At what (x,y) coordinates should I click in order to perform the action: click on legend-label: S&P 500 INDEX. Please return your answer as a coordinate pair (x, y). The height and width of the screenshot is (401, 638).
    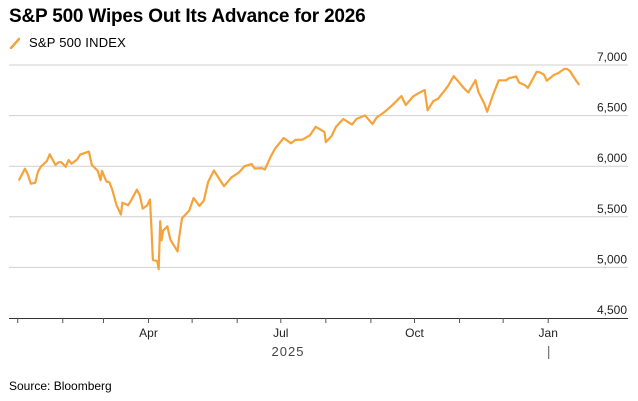
    Looking at the image, I should click on (78, 42).